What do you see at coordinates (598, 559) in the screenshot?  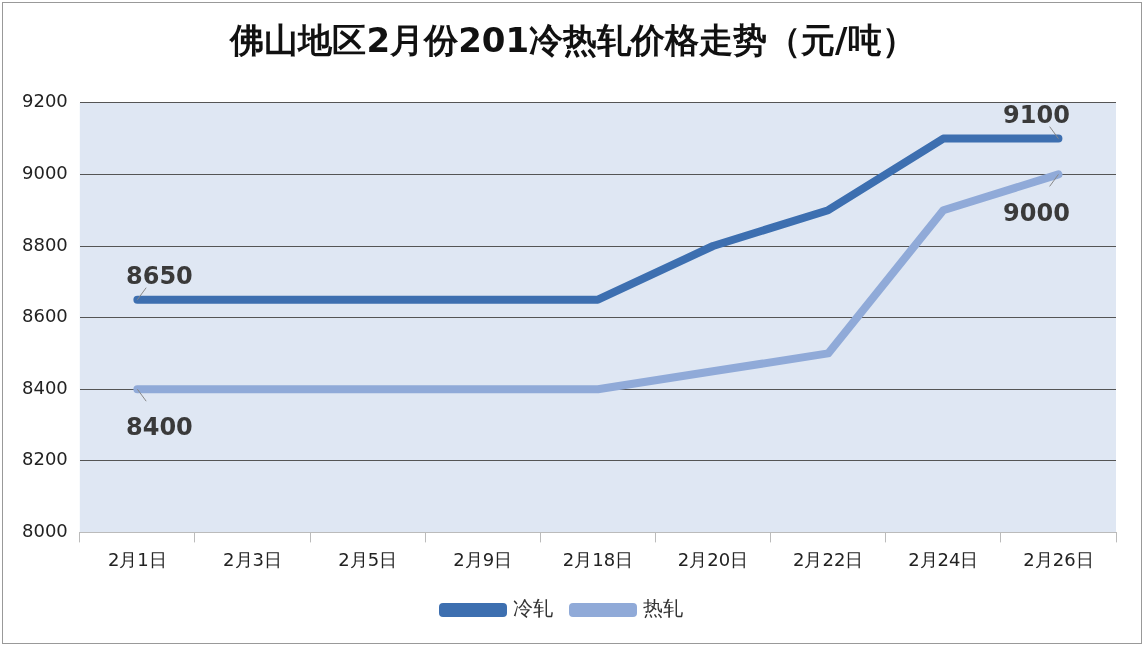 I see `x-tick-label: 2月18日` at bounding box center [598, 559].